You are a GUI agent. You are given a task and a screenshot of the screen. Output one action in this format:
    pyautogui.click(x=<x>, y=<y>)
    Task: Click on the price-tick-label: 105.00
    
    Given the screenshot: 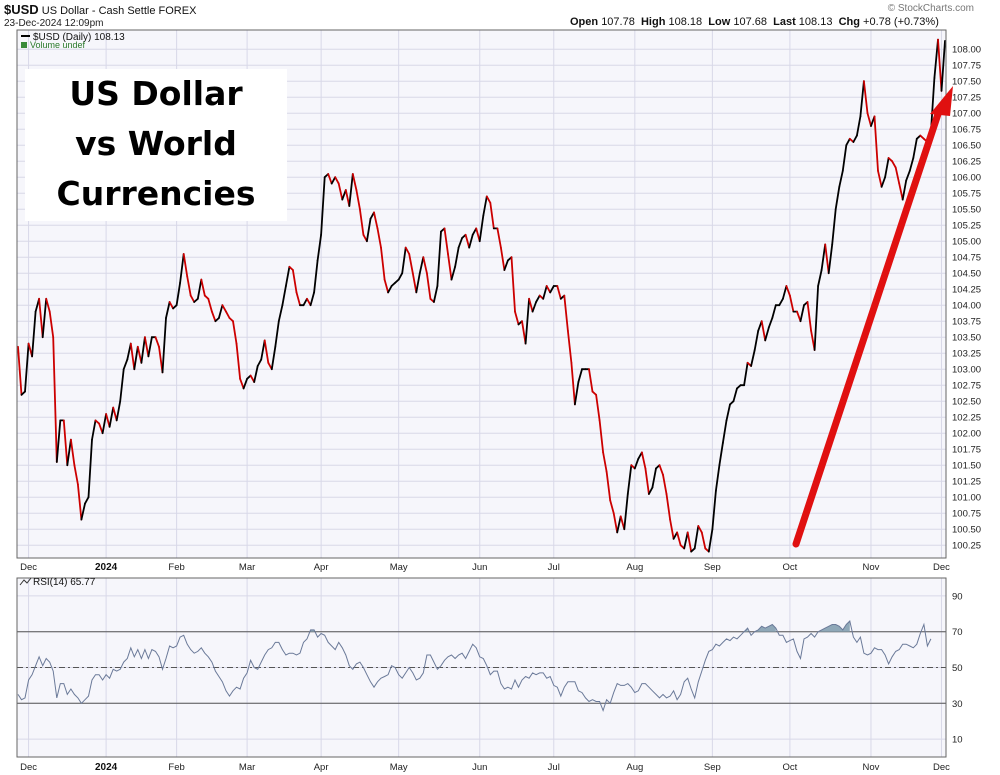 What is the action you would take?
    pyautogui.click(x=966, y=242)
    